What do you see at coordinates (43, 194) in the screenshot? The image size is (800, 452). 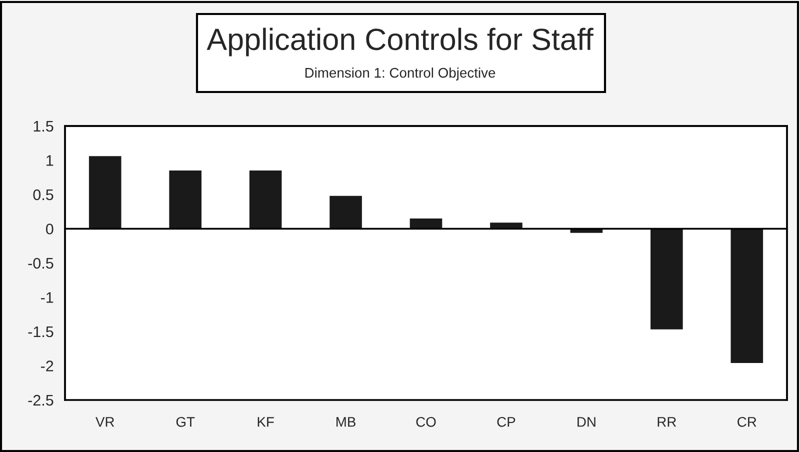 I see `y-tick-label: 0.5` at bounding box center [43, 194].